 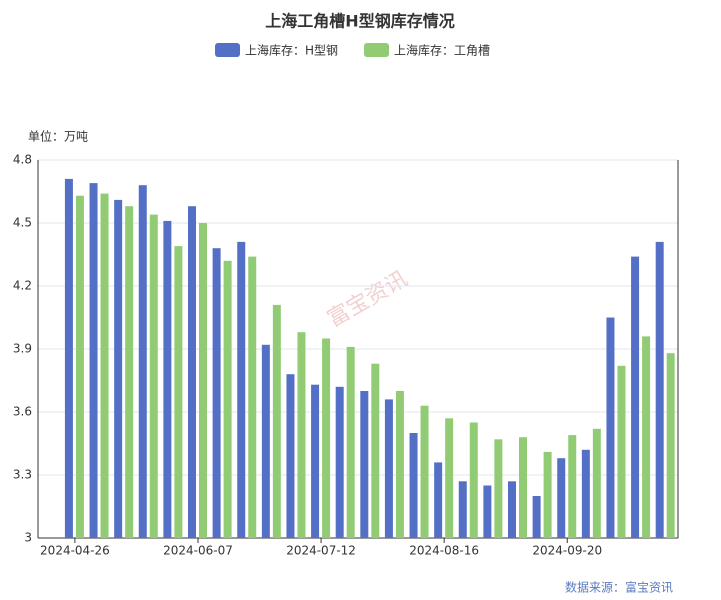 What do you see at coordinates (75, 551) in the screenshot?
I see `x-tick-label: 2024-04-26` at bounding box center [75, 551].